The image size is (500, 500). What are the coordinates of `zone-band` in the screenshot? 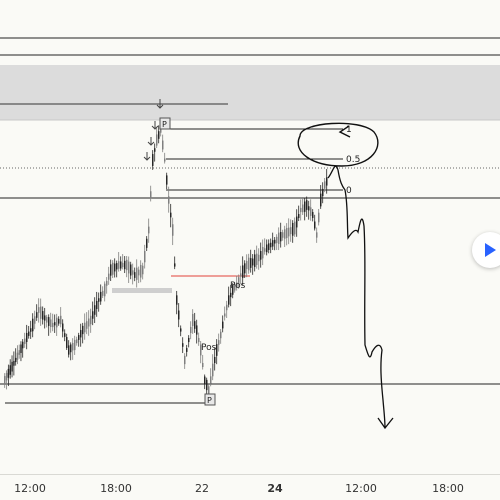 It's located at (250, 92).